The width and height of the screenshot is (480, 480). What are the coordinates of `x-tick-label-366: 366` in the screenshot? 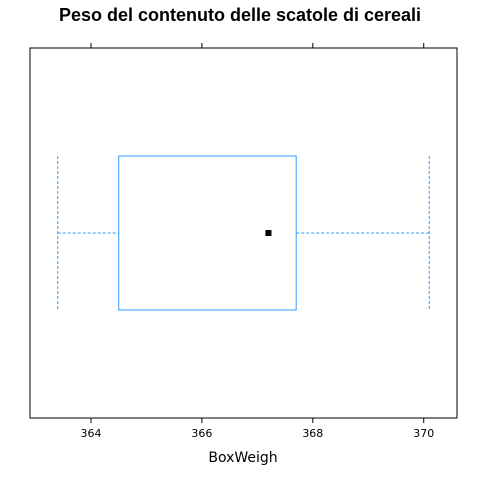 It's located at (201, 433).